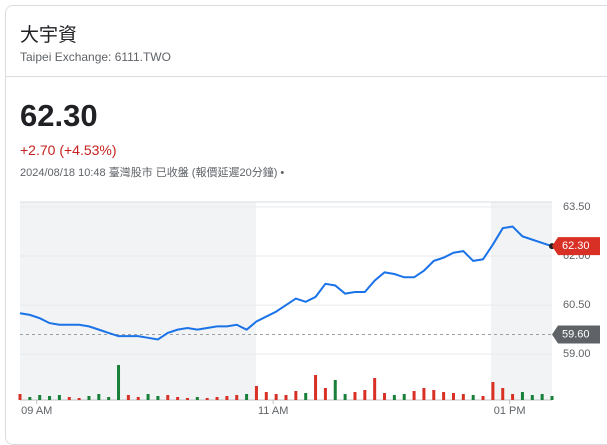  What do you see at coordinates (577, 207) in the screenshot?
I see `y-tick-label: 63.50` at bounding box center [577, 207].